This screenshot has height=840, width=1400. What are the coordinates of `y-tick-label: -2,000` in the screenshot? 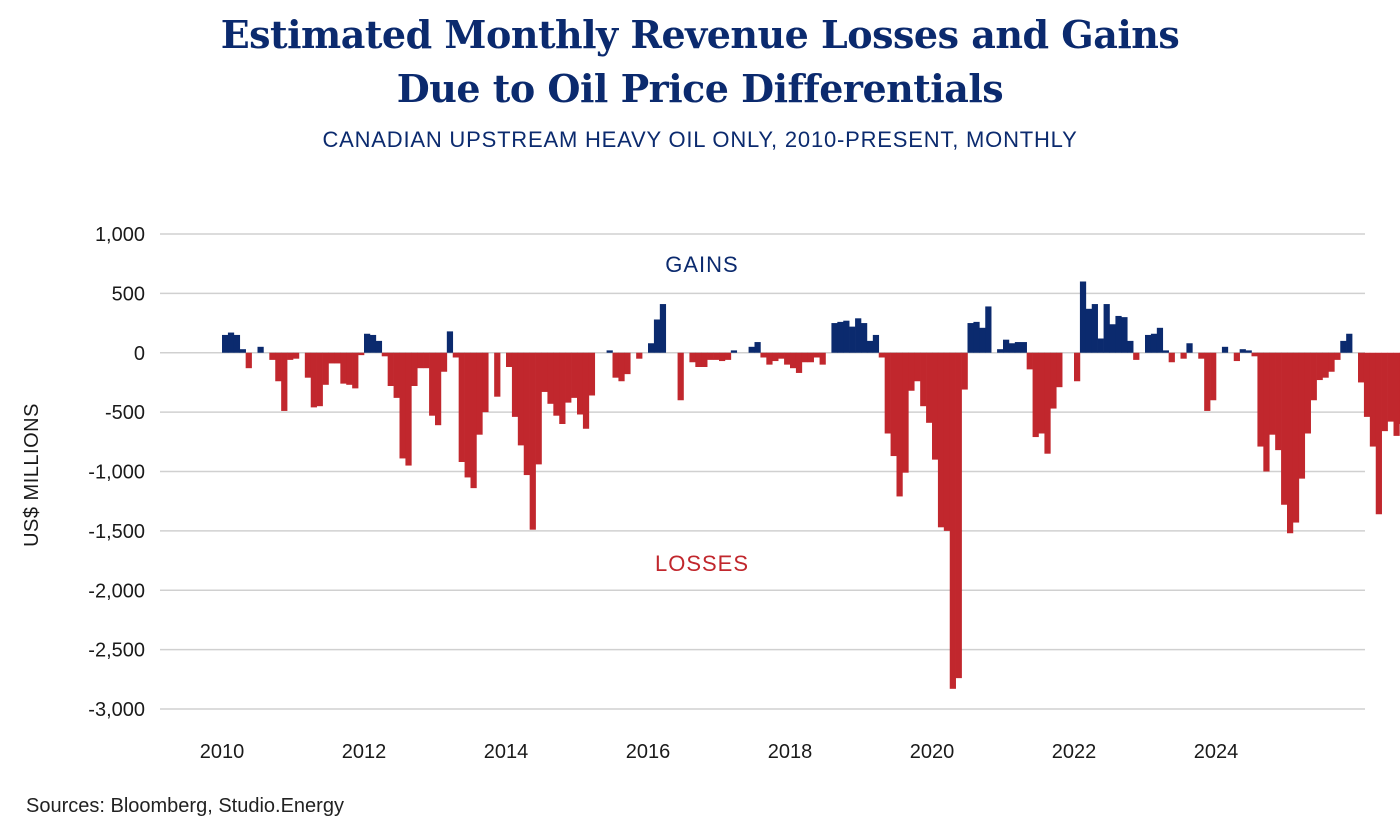 It's located at (116, 591).